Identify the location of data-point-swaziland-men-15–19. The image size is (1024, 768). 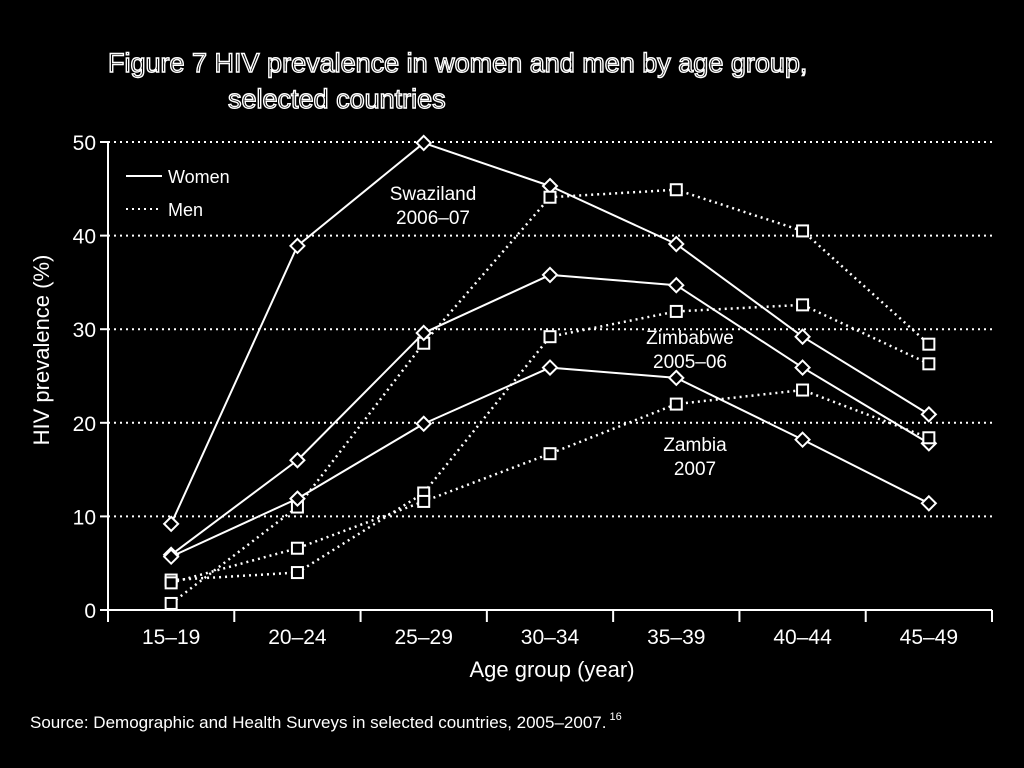
(171, 603).